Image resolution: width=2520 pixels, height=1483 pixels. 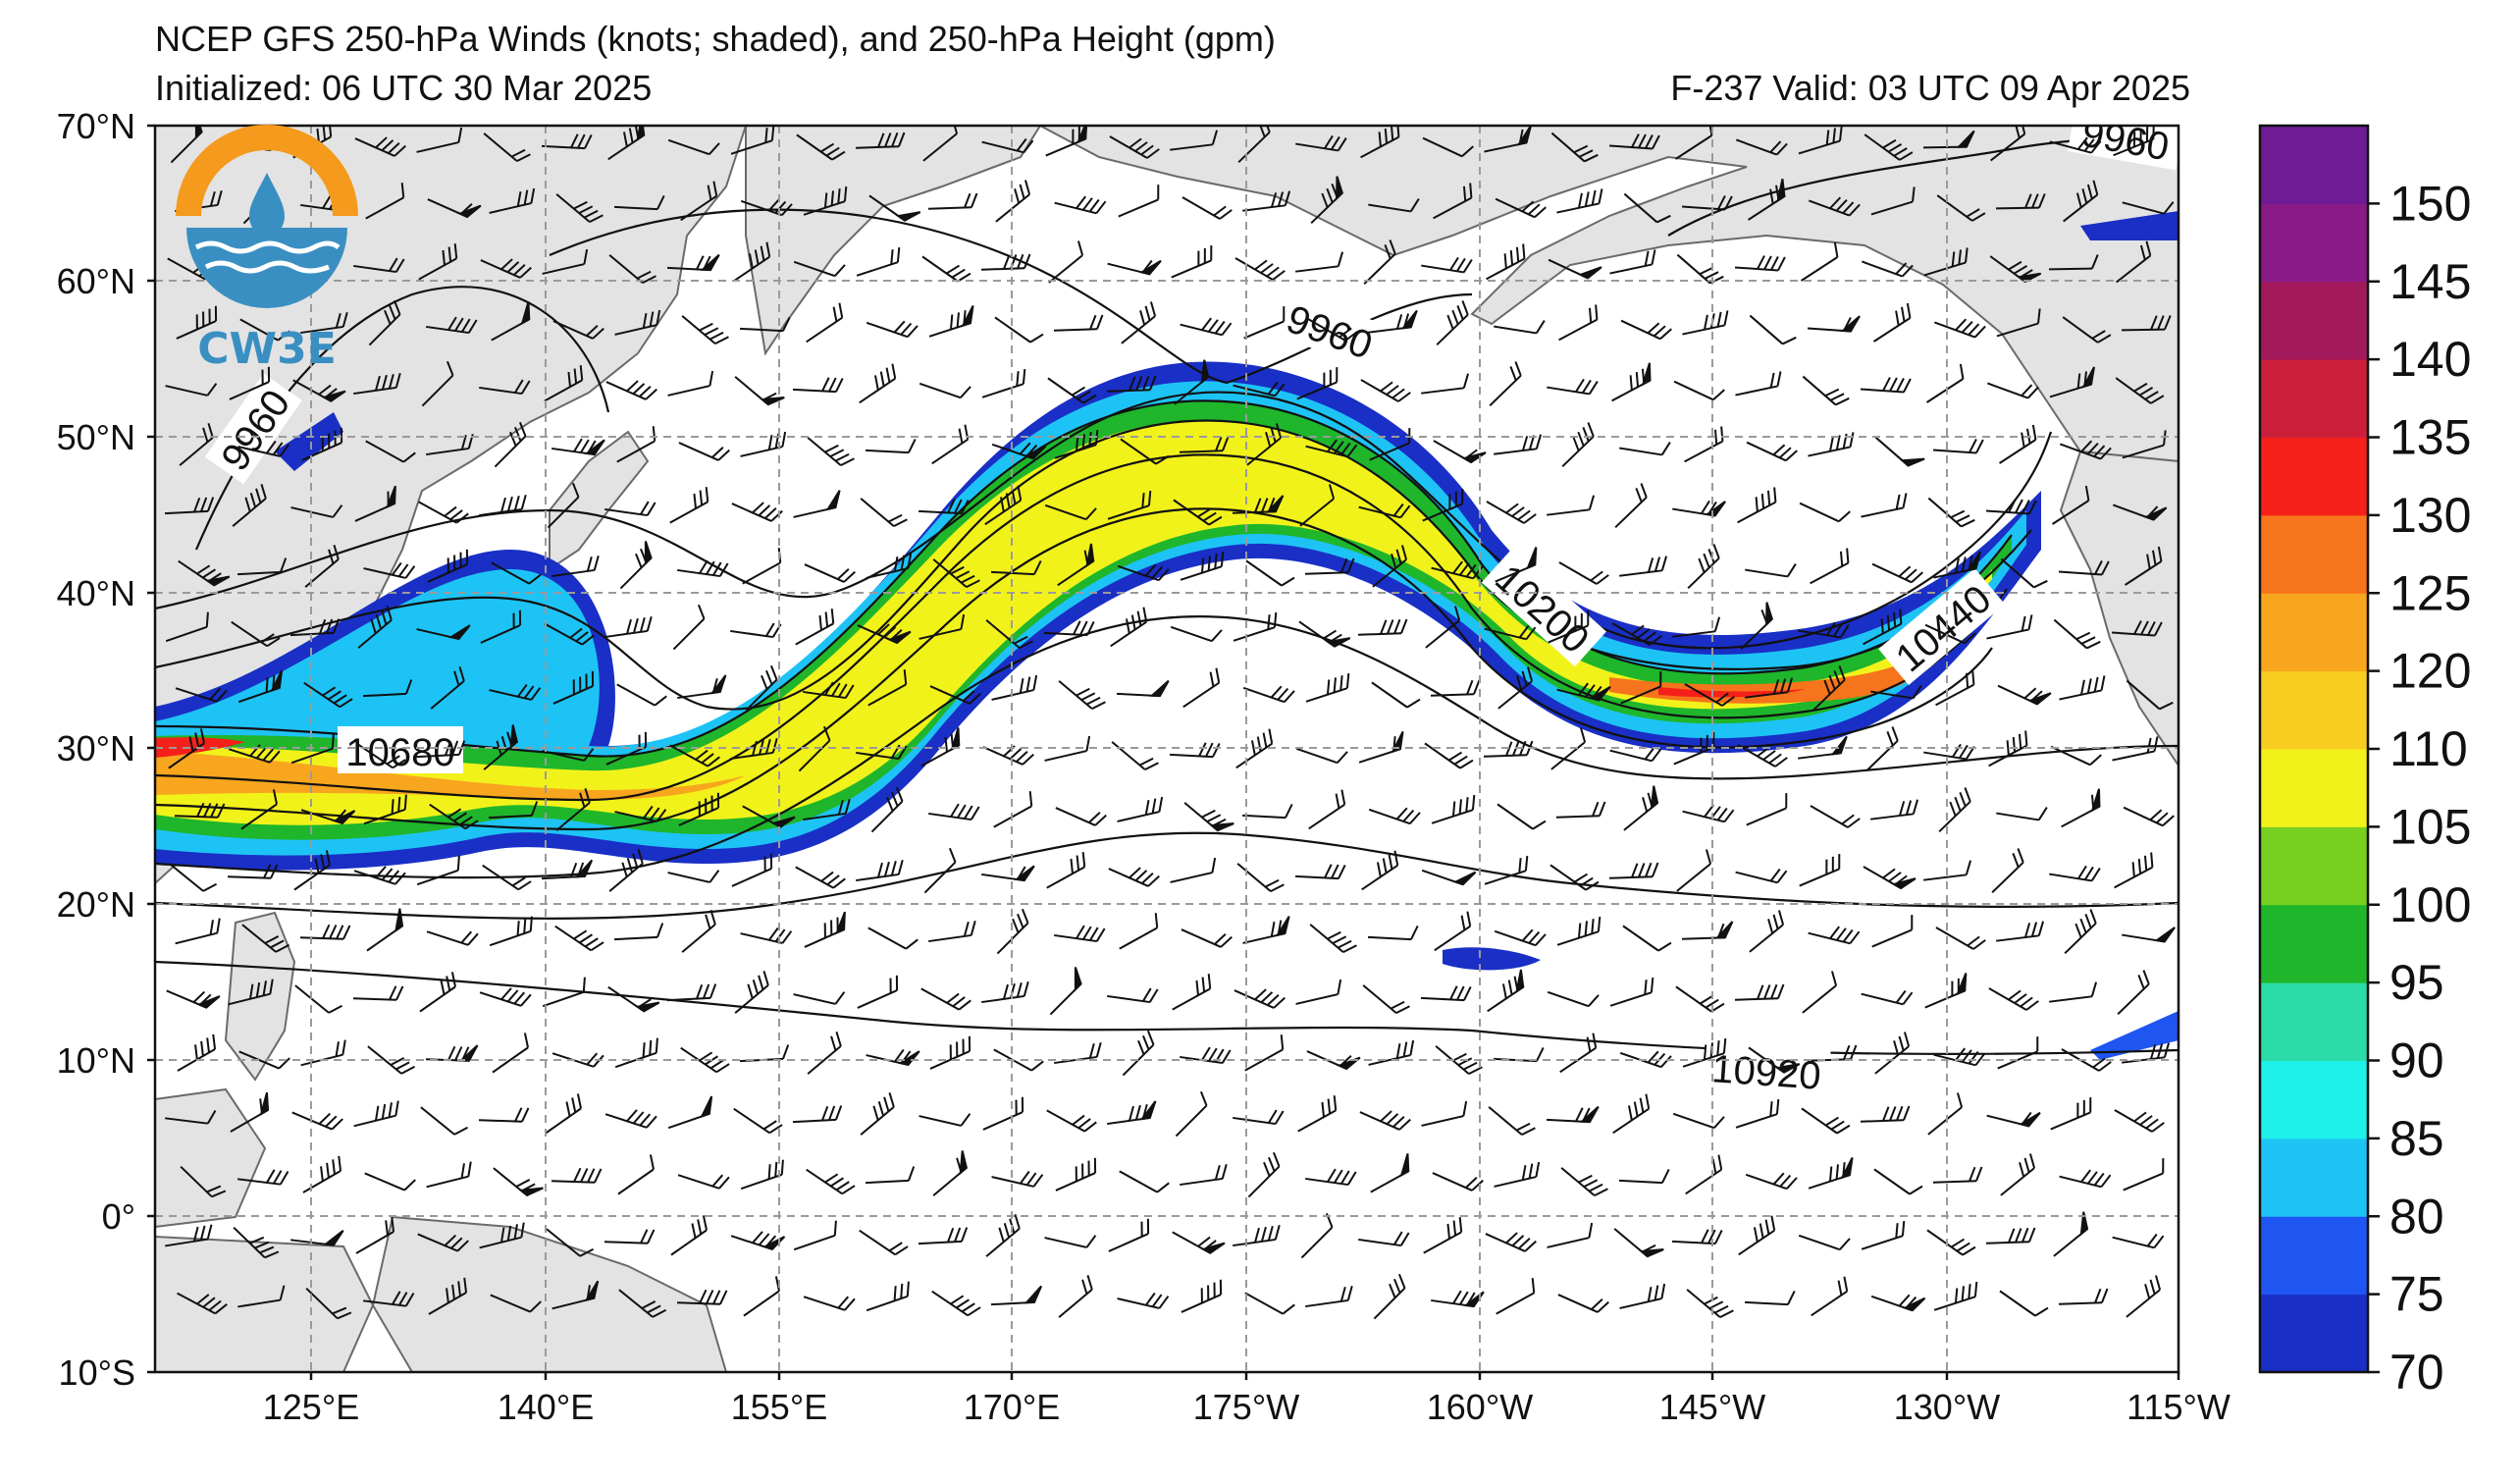 I want to click on jet-band-120kt, so click(x=450, y=776).